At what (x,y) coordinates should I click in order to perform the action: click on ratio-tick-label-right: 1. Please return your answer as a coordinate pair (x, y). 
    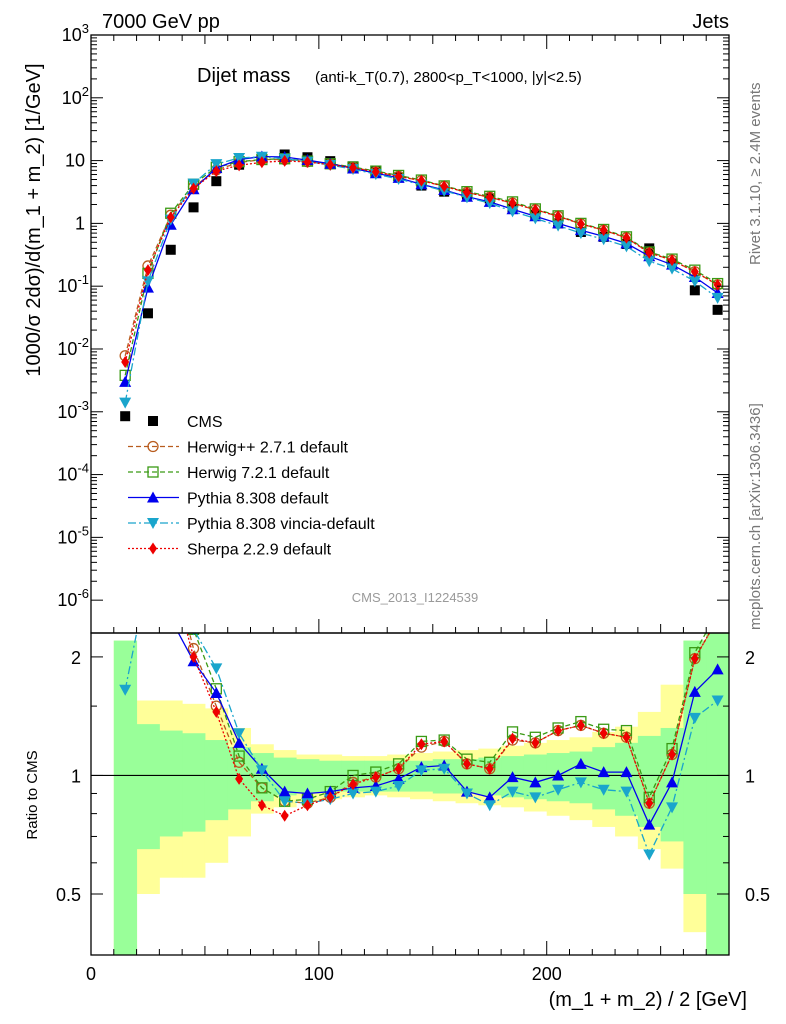
    Looking at the image, I should click on (750, 776).